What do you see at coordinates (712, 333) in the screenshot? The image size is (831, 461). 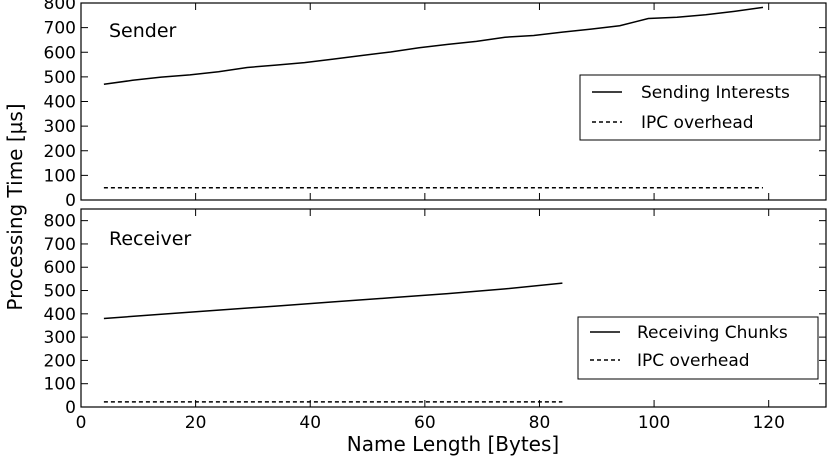 I see `legend-label: Receiving Chunks` at bounding box center [712, 333].